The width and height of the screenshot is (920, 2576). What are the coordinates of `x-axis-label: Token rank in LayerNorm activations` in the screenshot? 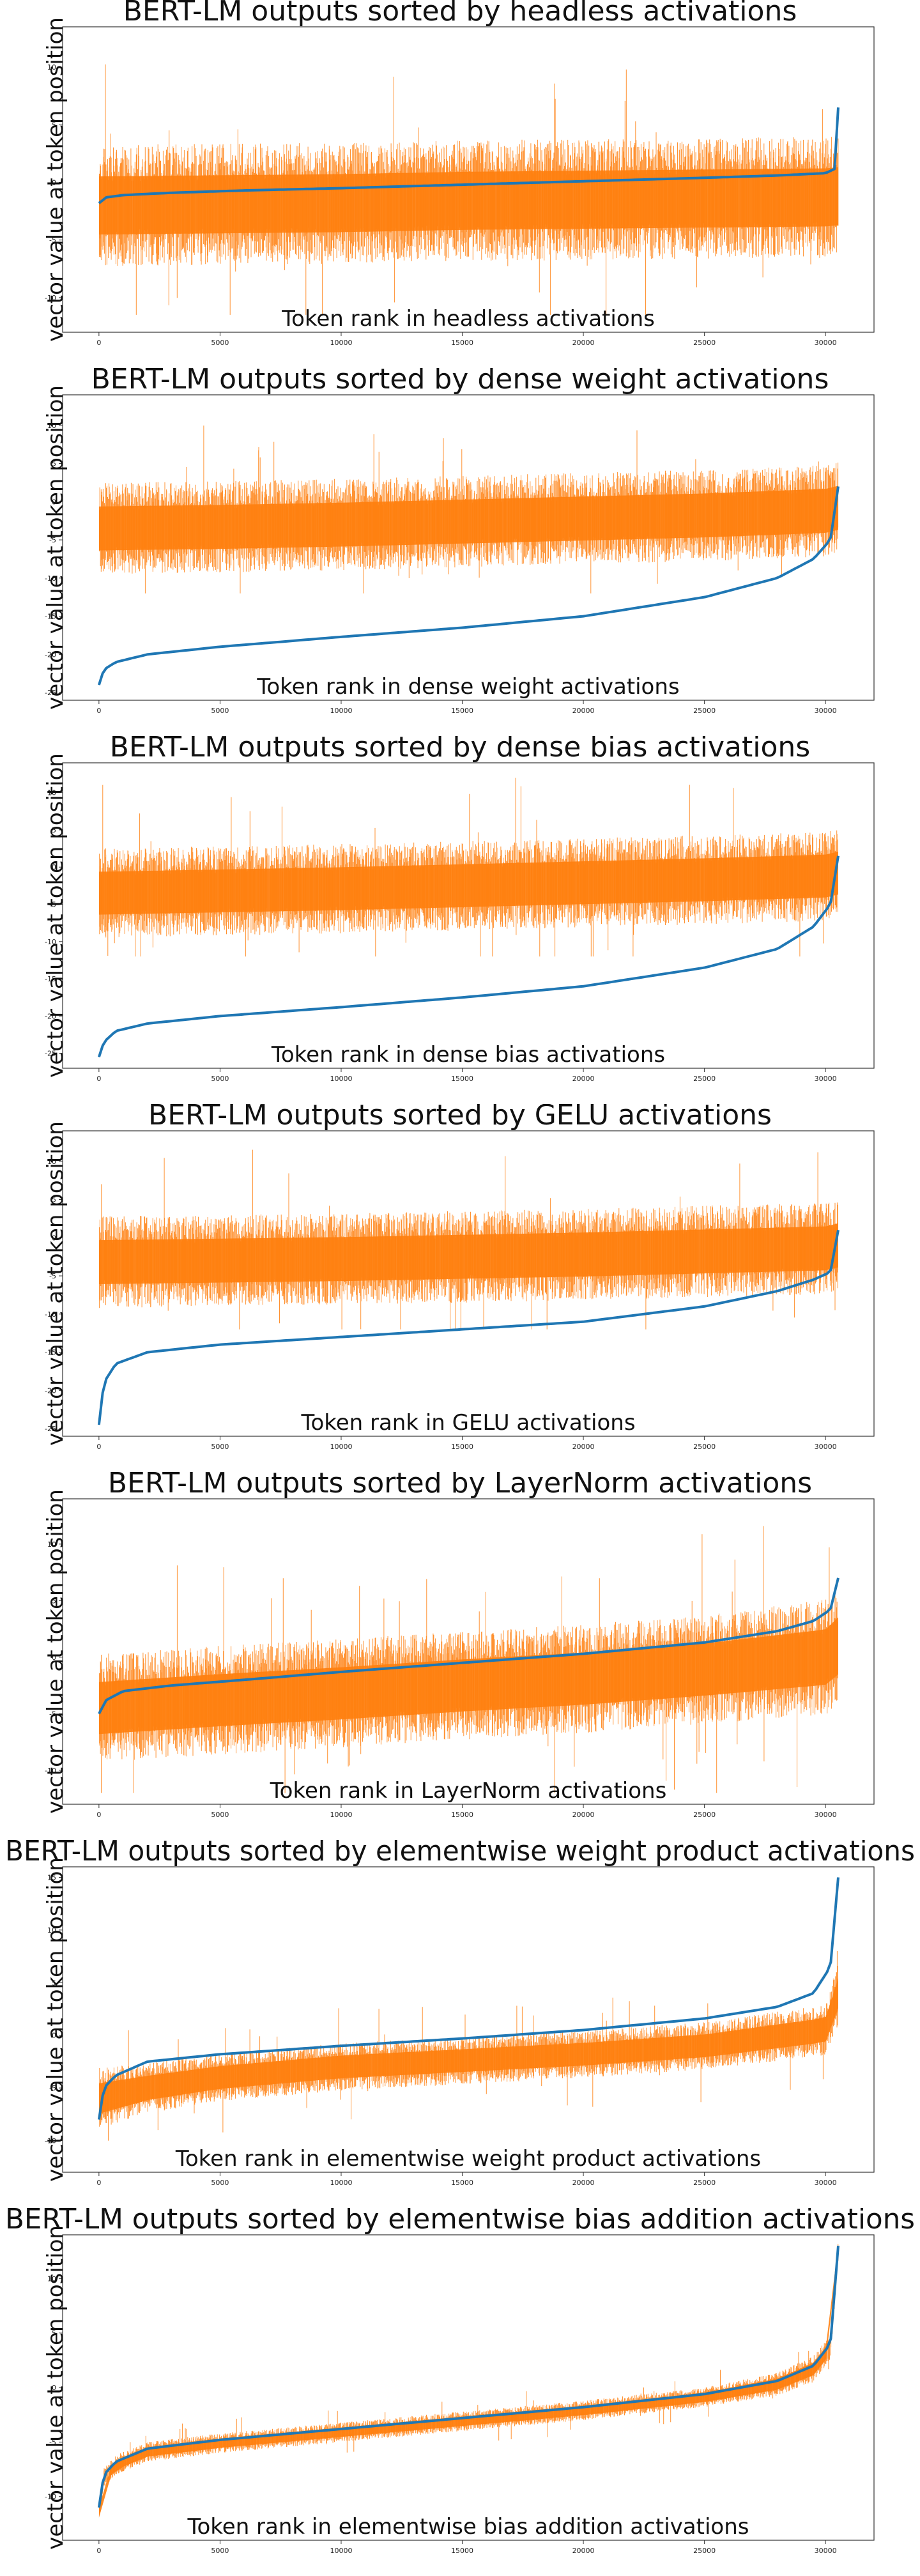 It's located at (468, 1791).